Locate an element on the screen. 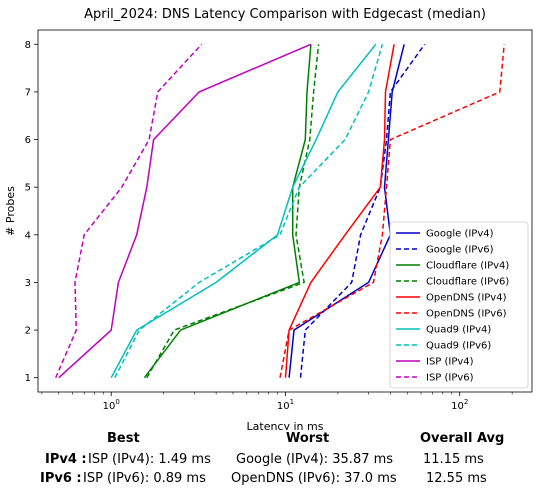  ipv6-best: ISP (IPv6): 0.89 ms is located at coordinates (144, 478).